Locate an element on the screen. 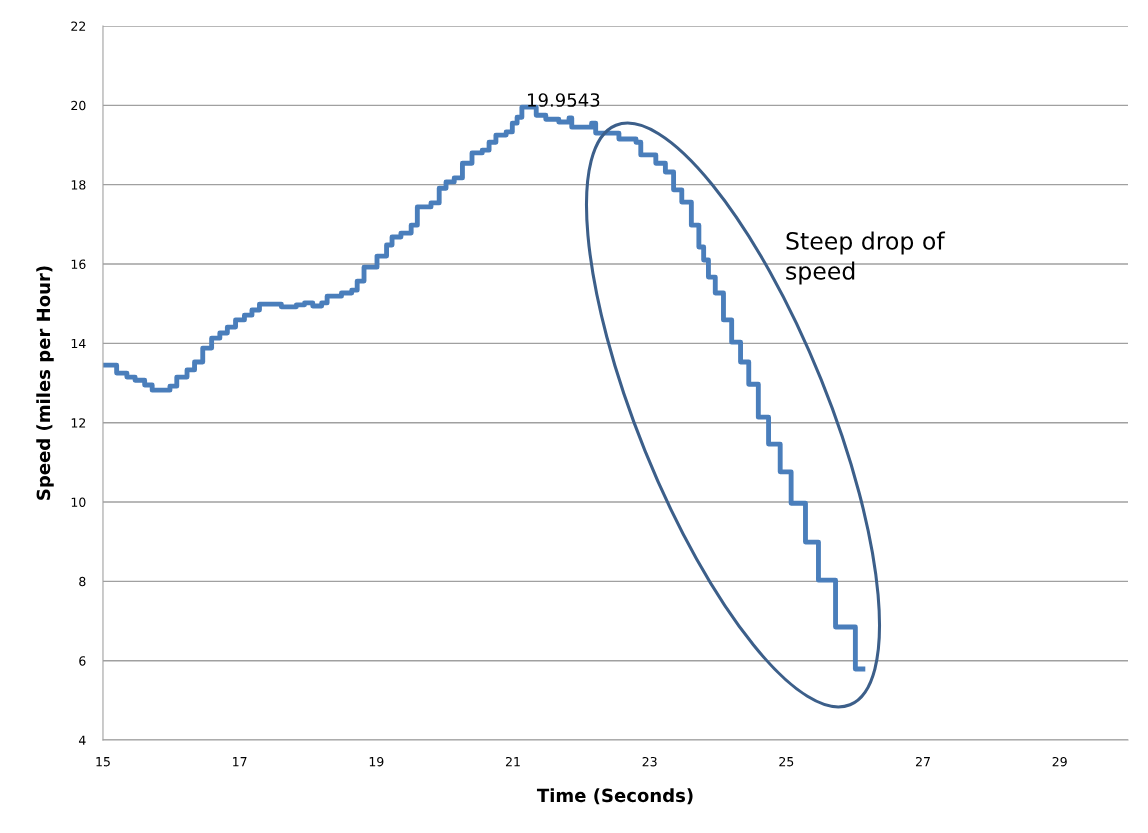  y-tick-label: 16 is located at coordinates (78, 264).